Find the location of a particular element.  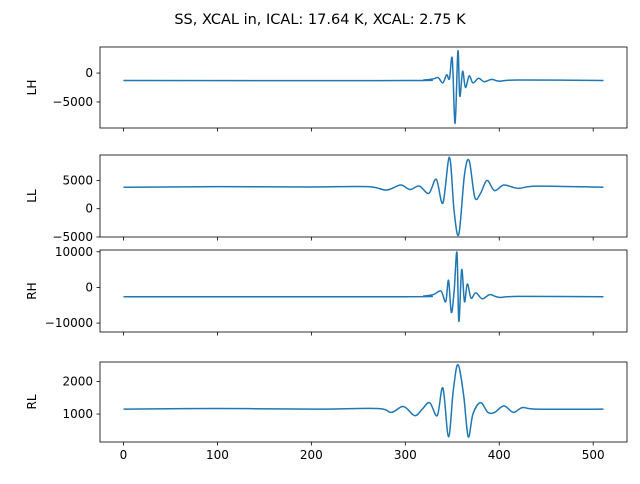

x-tick-label: 100 is located at coordinates (217, 455).